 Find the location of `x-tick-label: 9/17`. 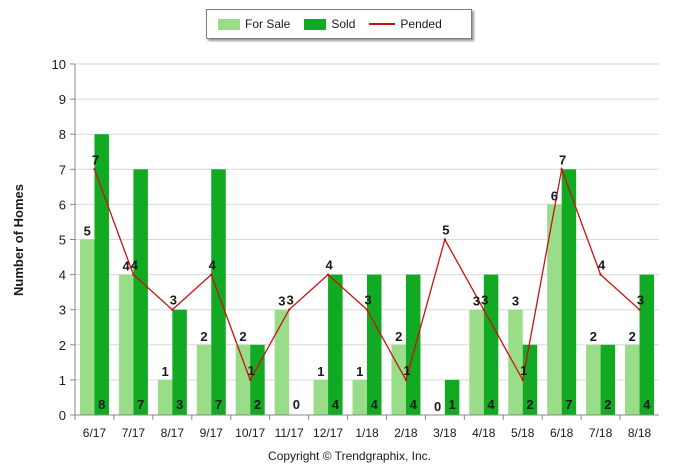

x-tick-label: 9/17 is located at coordinates (212, 433).